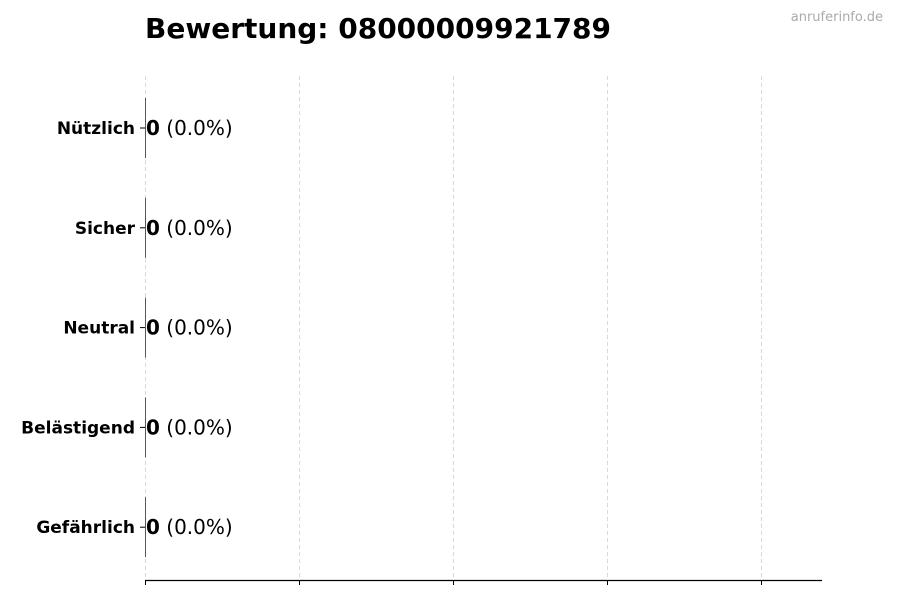 This screenshot has width=900, height=600. What do you see at coordinates (836, 17) in the screenshot?
I see `watermark: anruferinfo.de` at bounding box center [836, 17].